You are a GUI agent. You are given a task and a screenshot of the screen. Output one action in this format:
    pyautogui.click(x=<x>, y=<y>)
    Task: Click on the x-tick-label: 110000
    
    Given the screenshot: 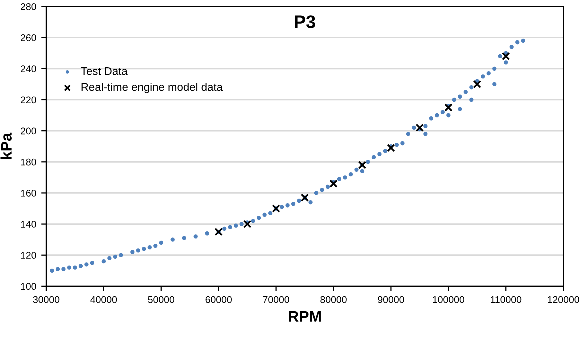 What is the action you would take?
    pyautogui.click(x=506, y=300)
    